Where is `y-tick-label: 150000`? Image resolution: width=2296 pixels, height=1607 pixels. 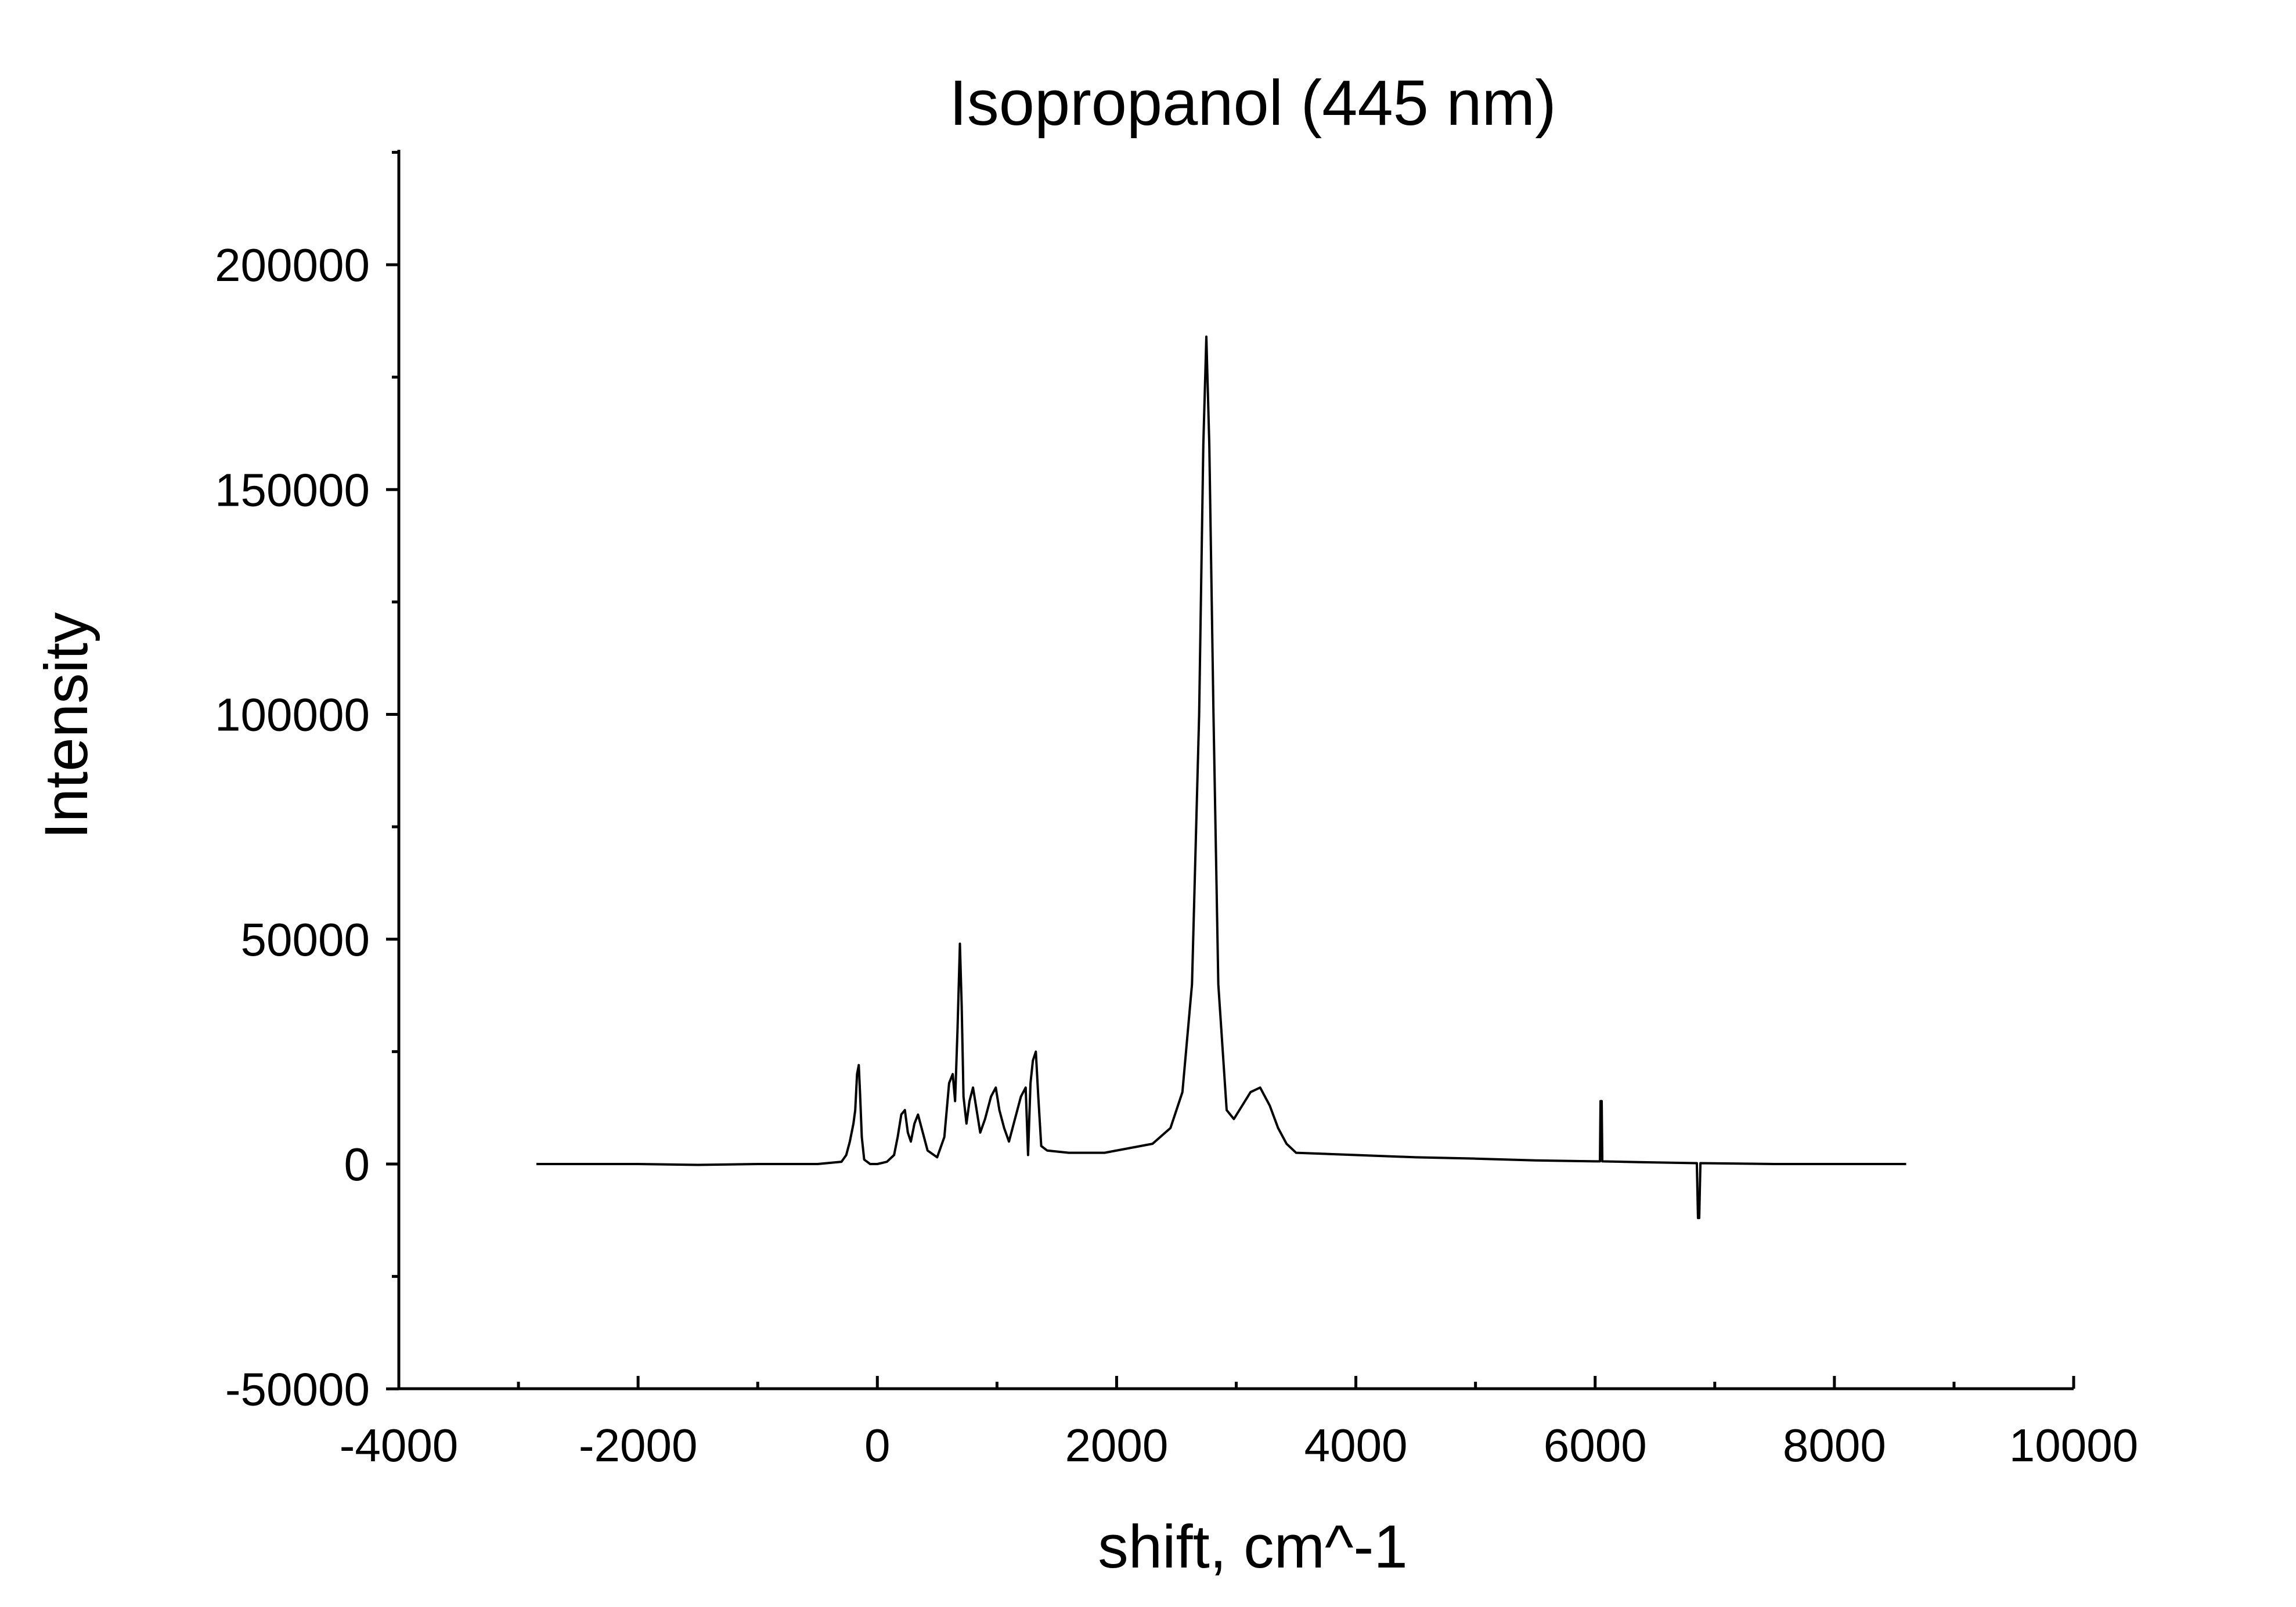
y-tick-label: 150000 is located at coordinates (292, 490).